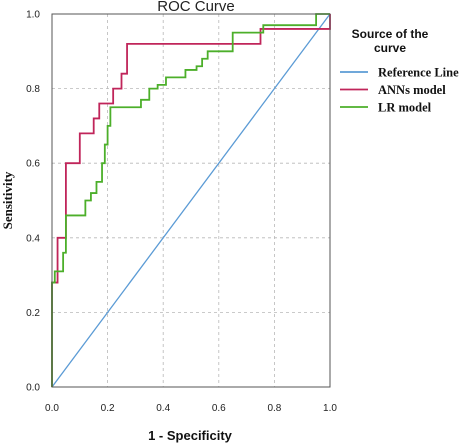 The width and height of the screenshot is (474, 445). I want to click on x-tick-label: 0.0, so click(52, 408).